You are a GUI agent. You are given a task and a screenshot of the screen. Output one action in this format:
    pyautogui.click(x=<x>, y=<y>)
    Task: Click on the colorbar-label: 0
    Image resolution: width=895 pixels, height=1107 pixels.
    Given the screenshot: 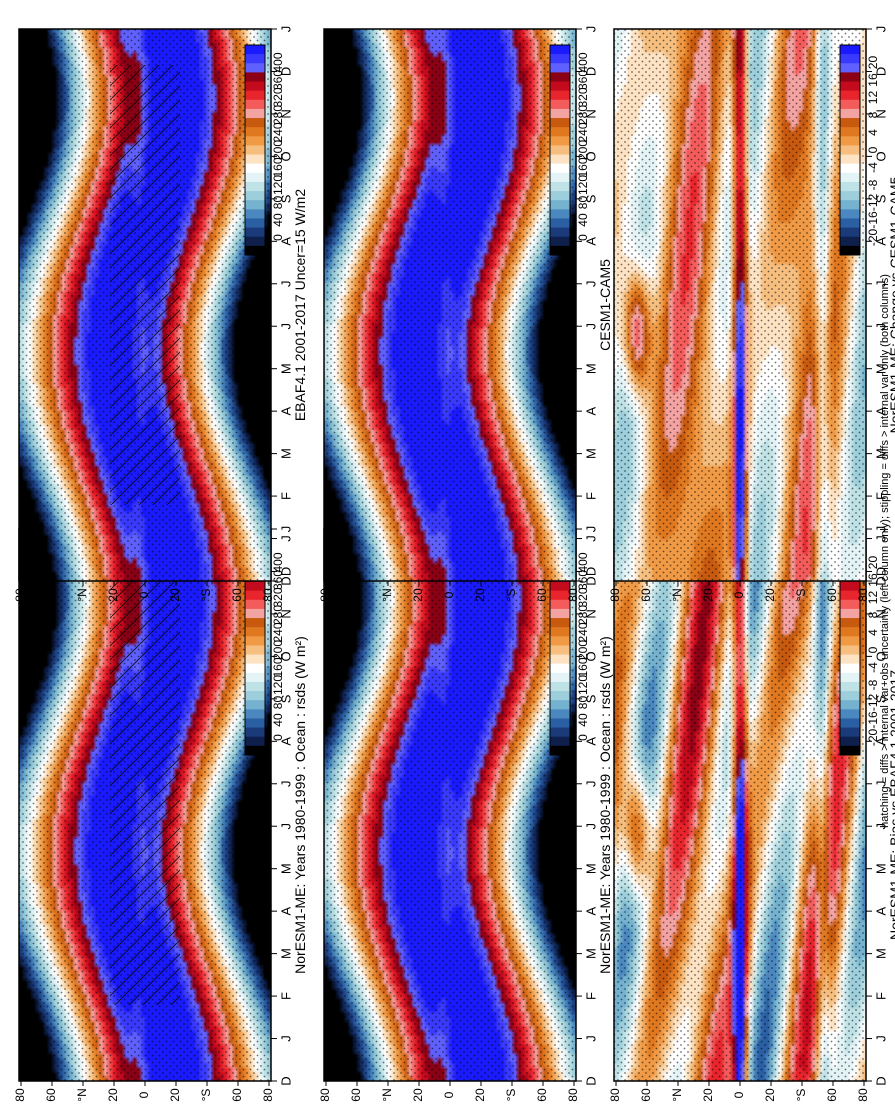 What is the action you would take?
    pyautogui.click(x=583, y=237)
    